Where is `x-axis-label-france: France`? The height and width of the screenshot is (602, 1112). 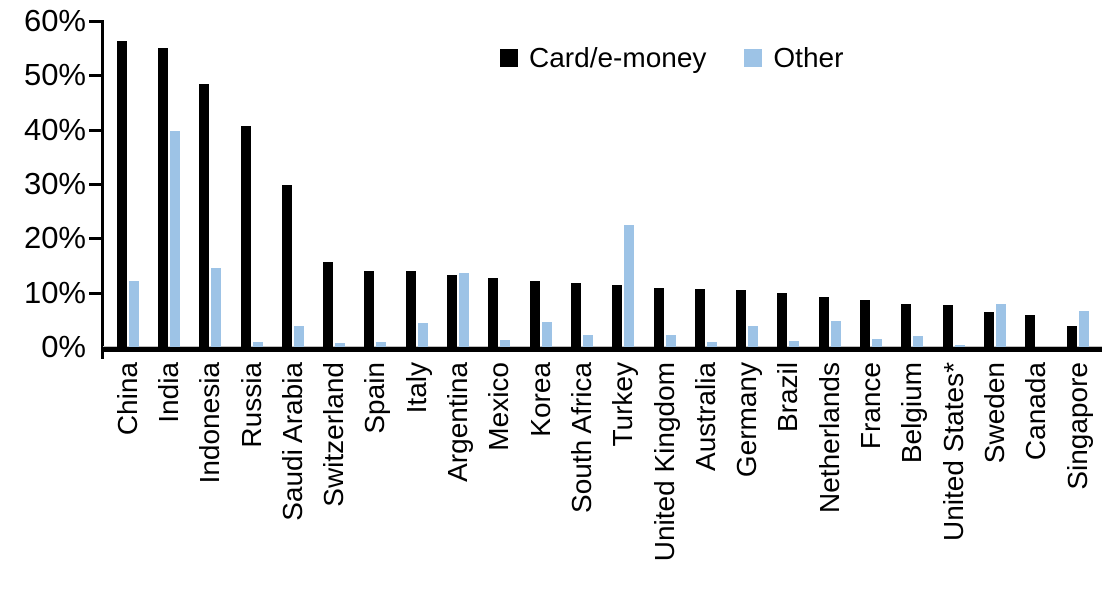 x-axis-label-france: France is located at coordinates (870, 406).